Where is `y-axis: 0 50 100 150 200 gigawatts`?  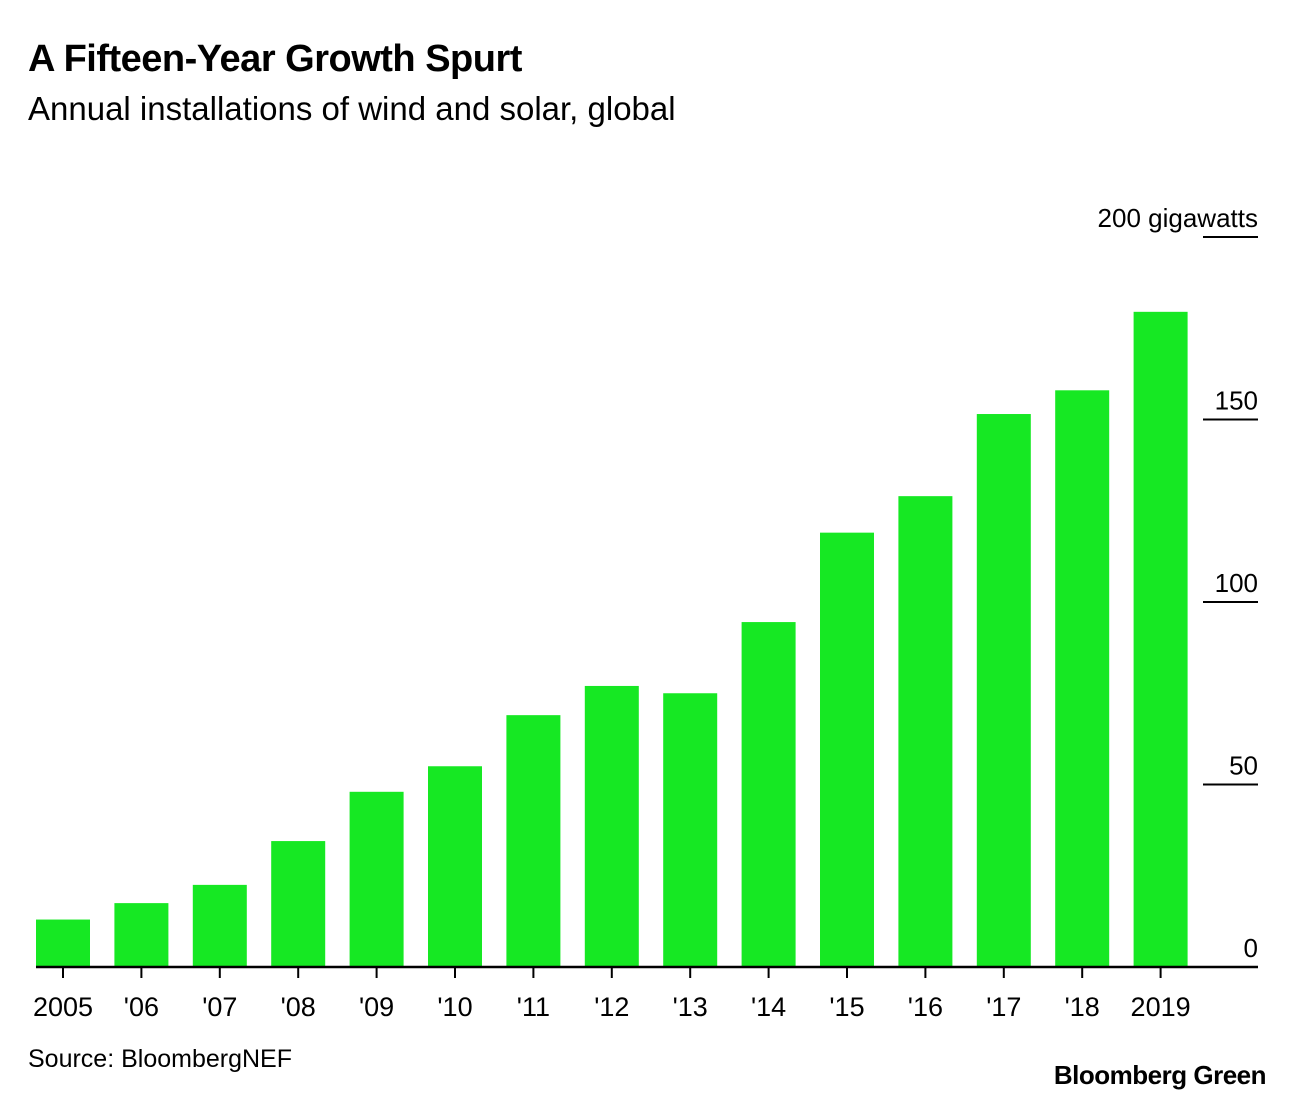 y-axis: 0 50 100 150 200 gigawatts is located at coordinates (1178, 583).